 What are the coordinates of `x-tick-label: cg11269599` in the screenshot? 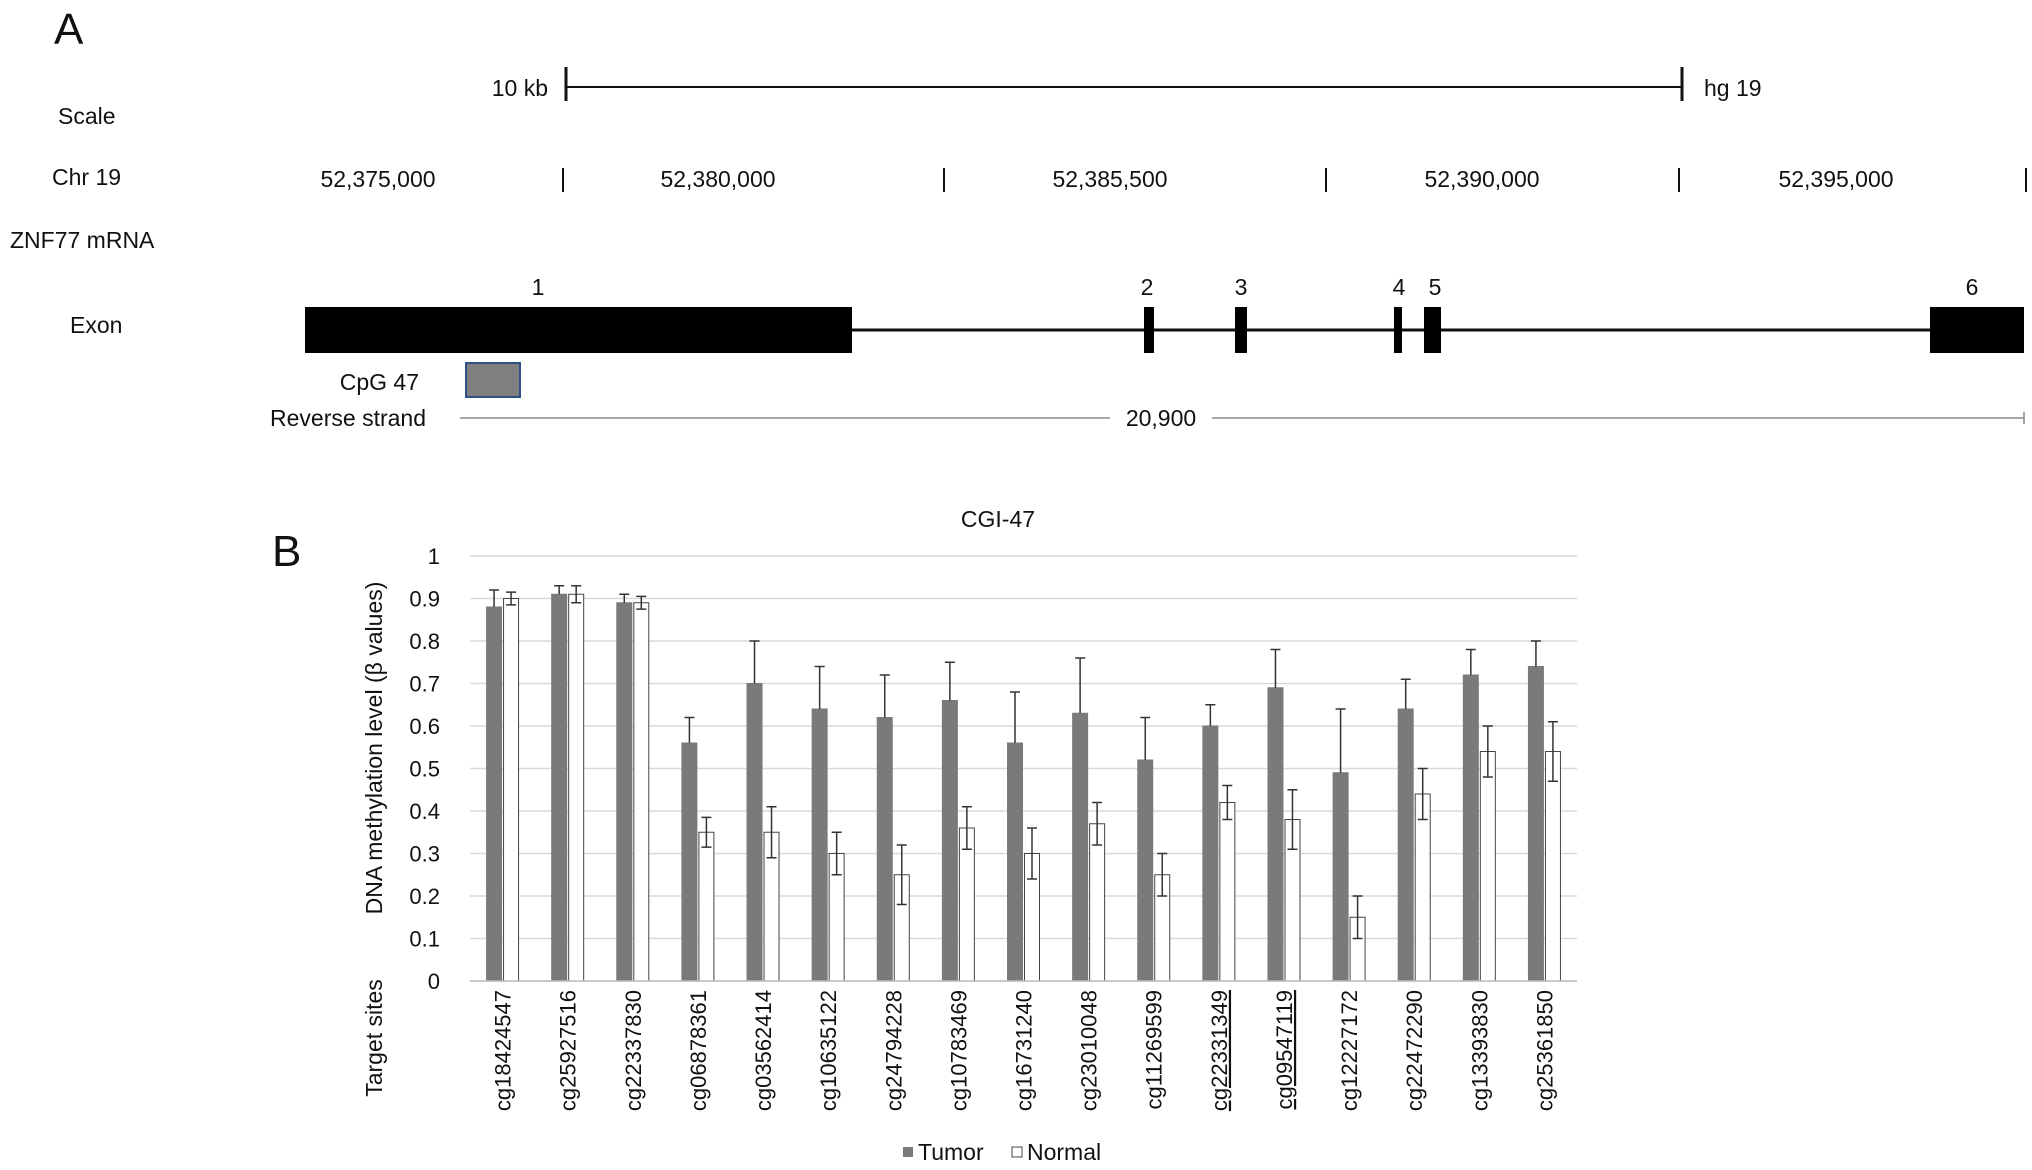 It's located at (1154, 1050).